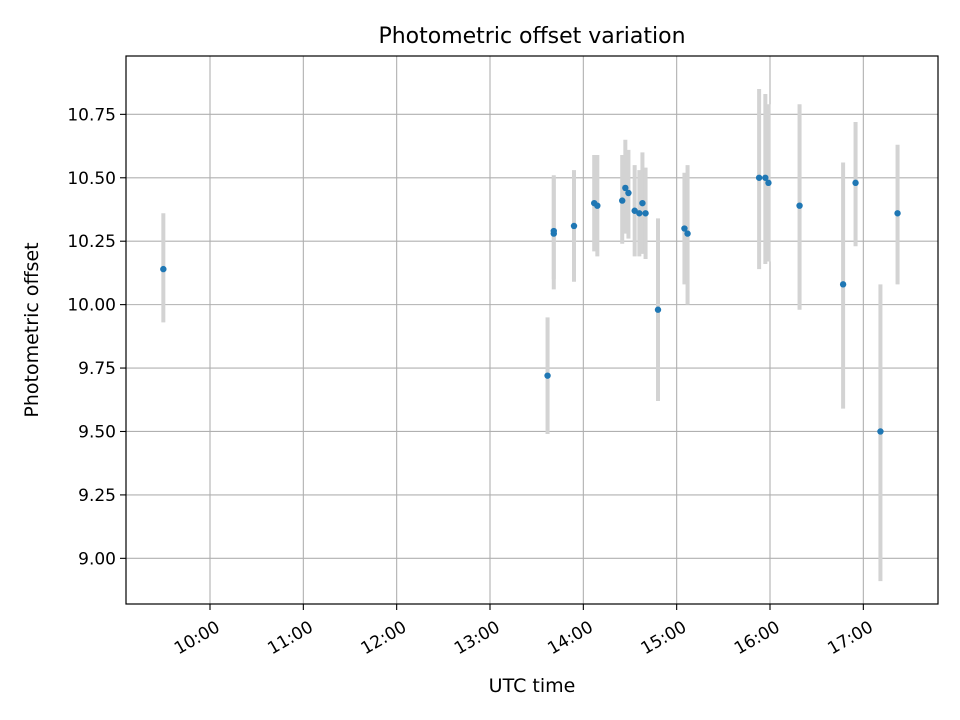 The height and width of the screenshot is (720, 960). What do you see at coordinates (91, 115) in the screenshot?
I see `y-tick-label: 10.75` at bounding box center [91, 115].